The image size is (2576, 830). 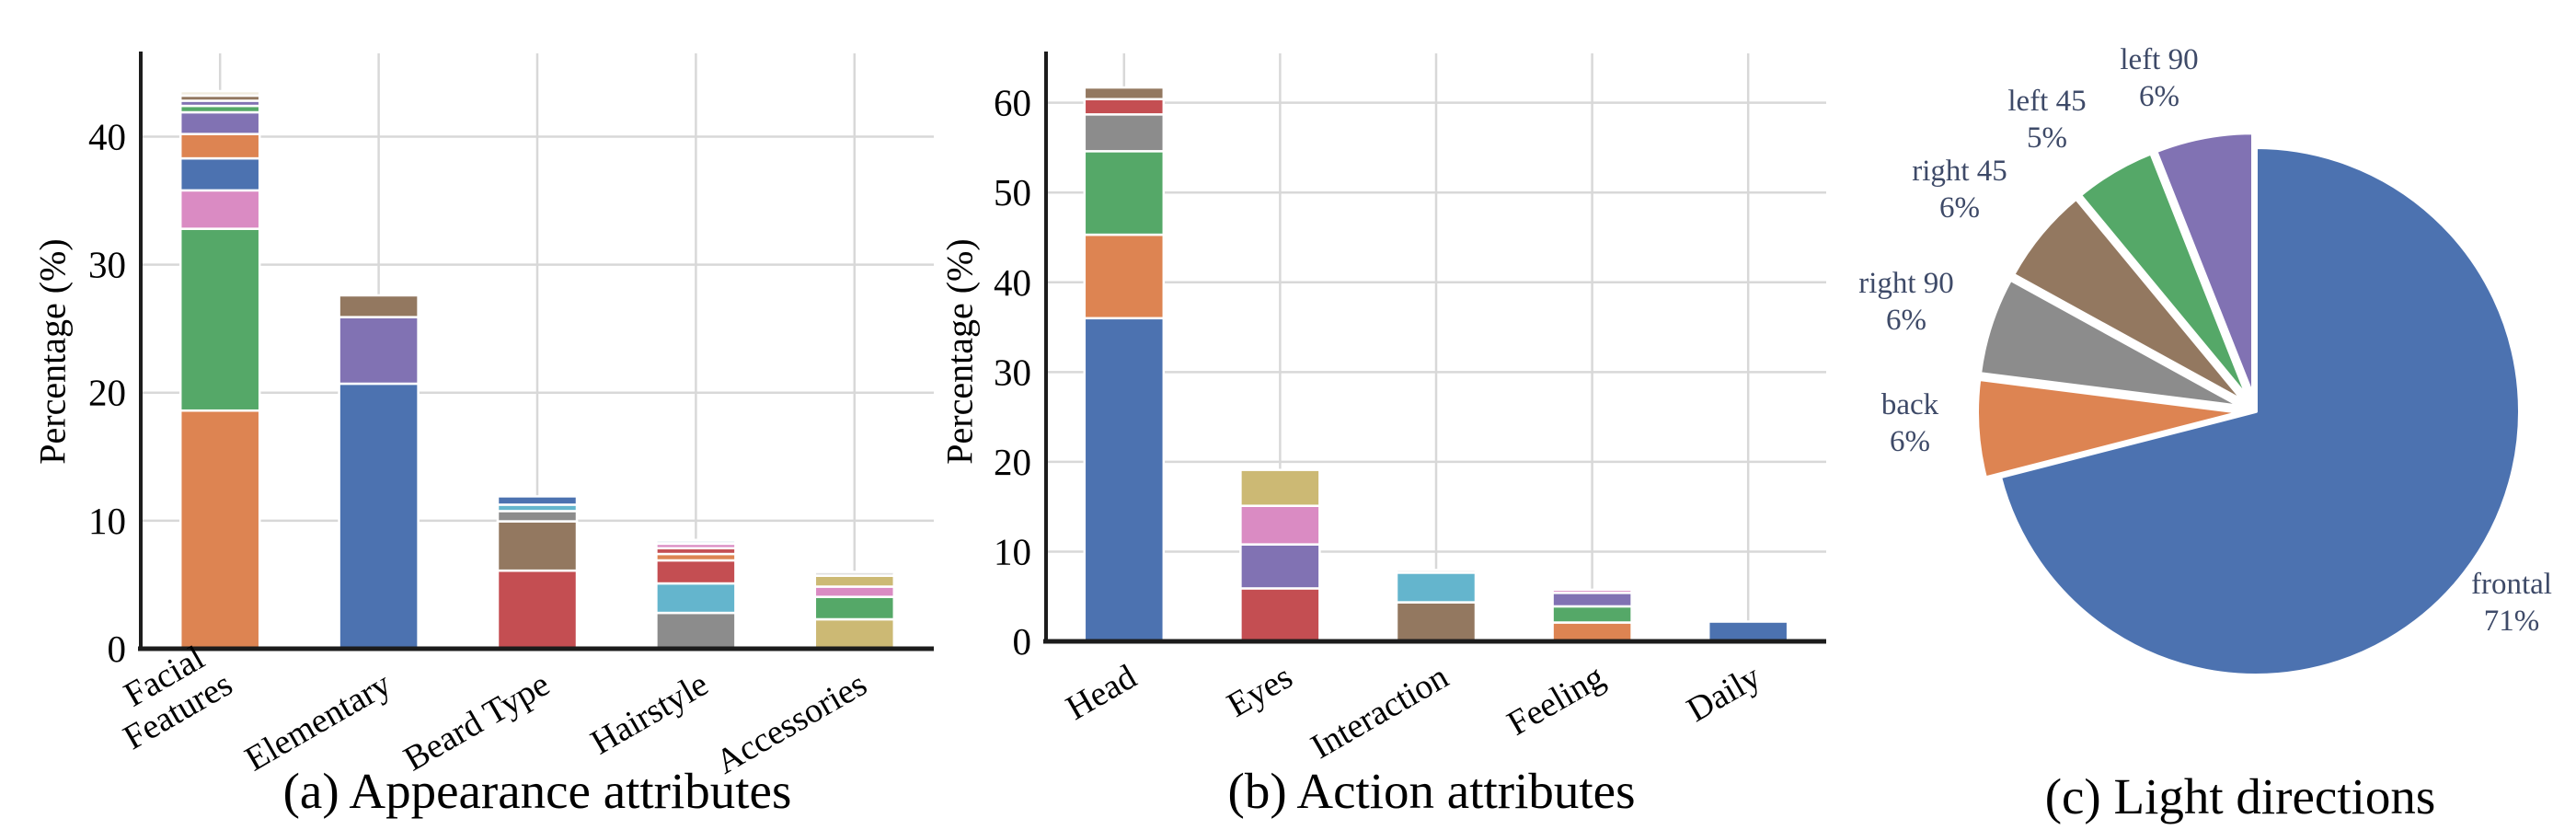 What do you see at coordinates (959, 351) in the screenshot?
I see `y-axis-label-action: Percentage (%)` at bounding box center [959, 351].